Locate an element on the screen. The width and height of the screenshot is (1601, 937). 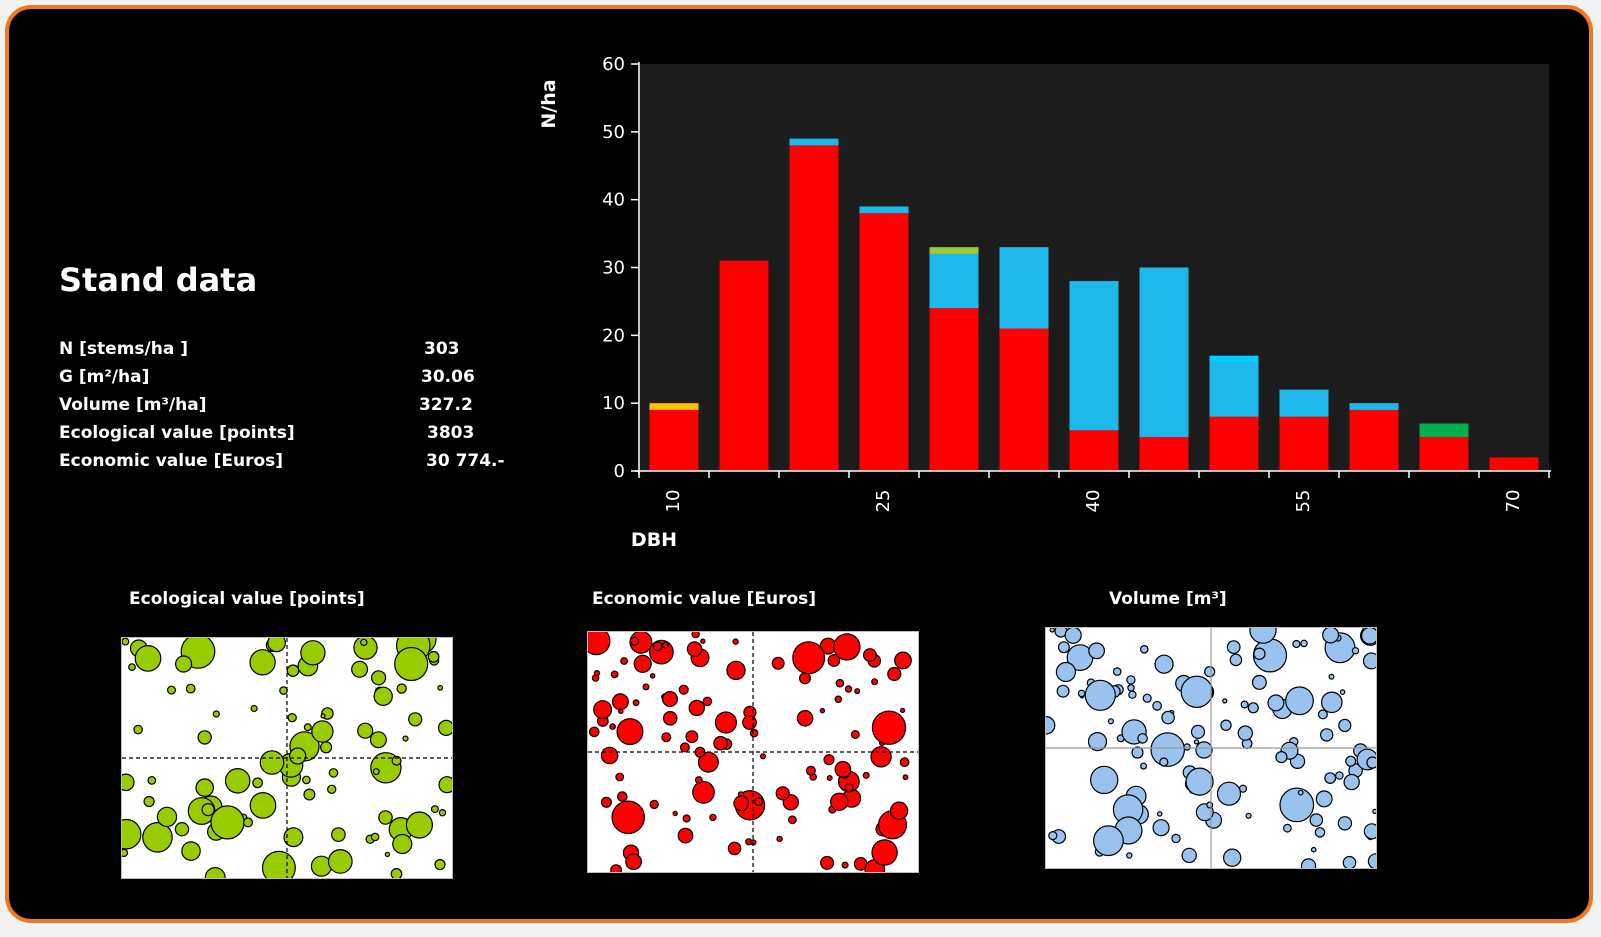
y-axis-title: N/ha is located at coordinates (549, 103).